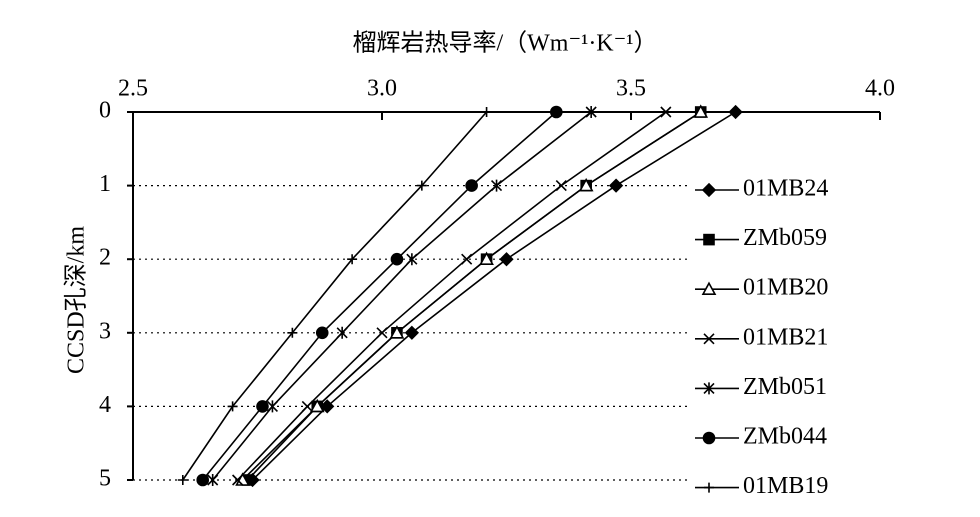 The width and height of the screenshot is (980, 517). What do you see at coordinates (785, 387) in the screenshot?
I see `legend-label: ZMb051` at bounding box center [785, 387].